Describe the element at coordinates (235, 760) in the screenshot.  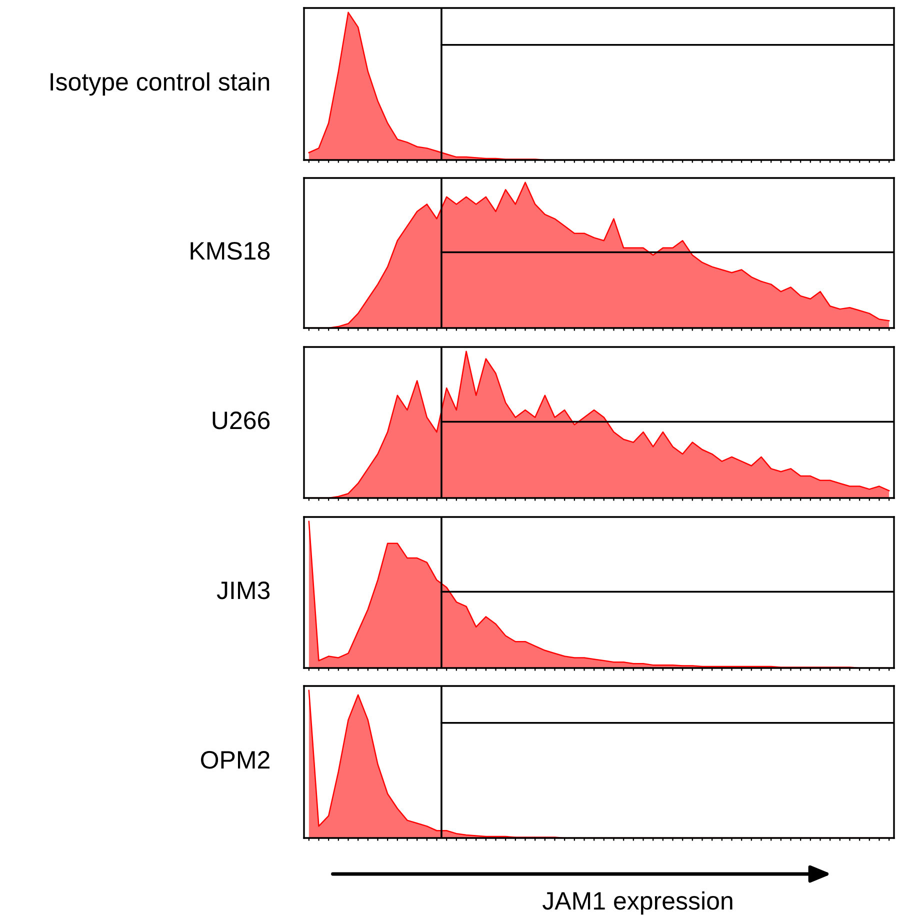
I see `y-axis-title: OPM2` at that location.